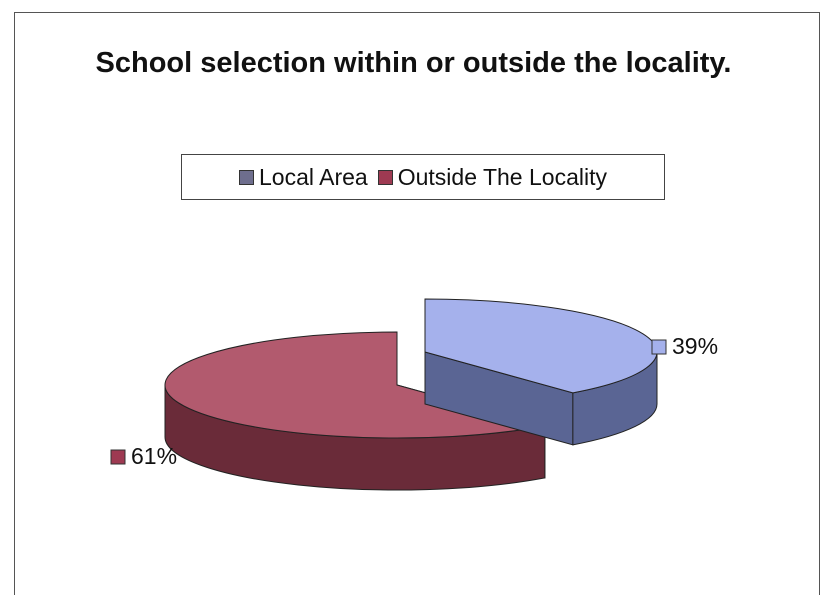 The width and height of the screenshot is (827, 595). I want to click on pie-slice-top-local-area, so click(541, 346).